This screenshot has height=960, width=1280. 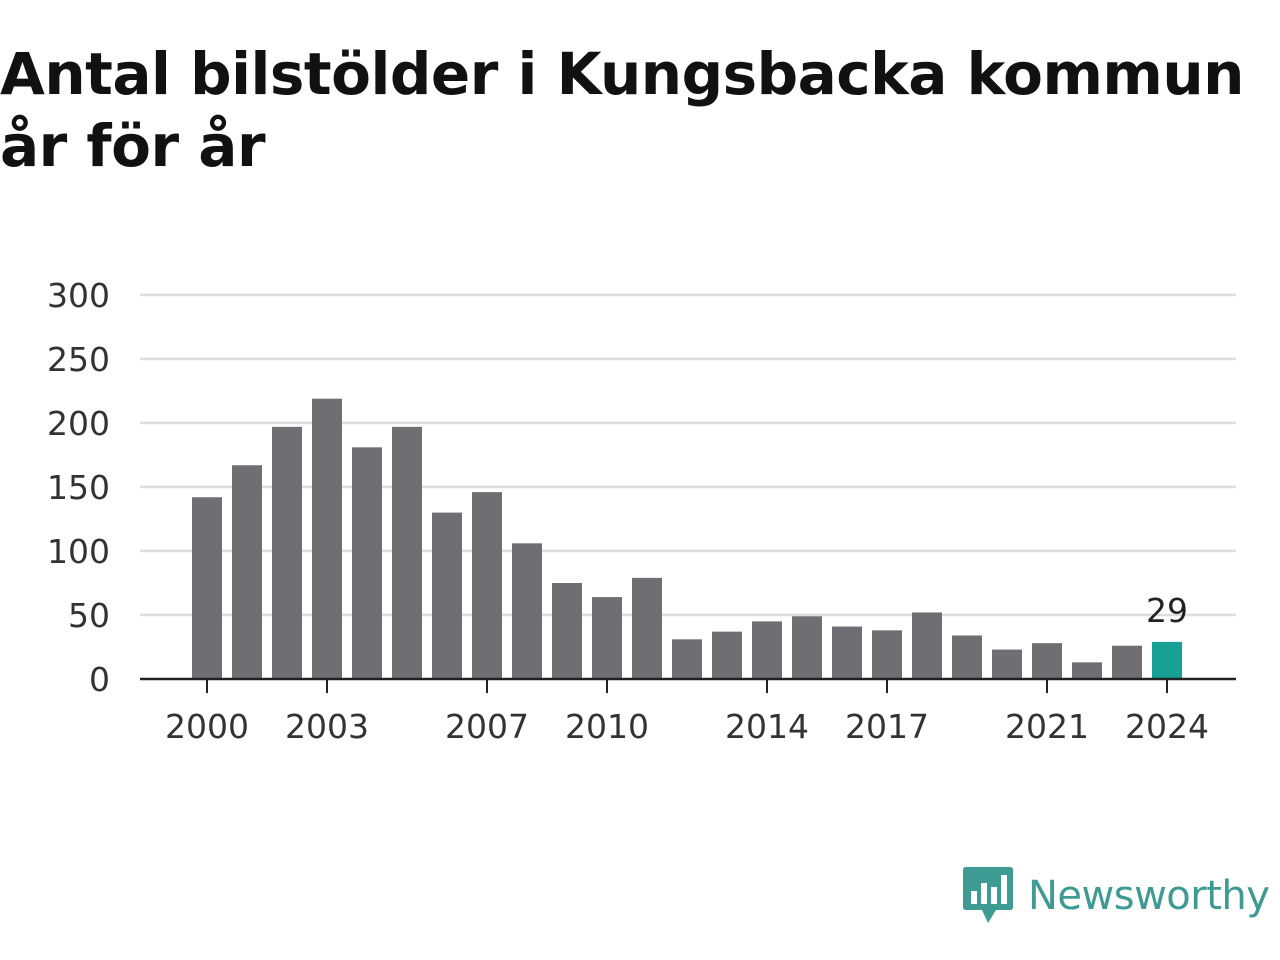 What do you see at coordinates (78, 551) in the screenshot?
I see `y-tick-label-100: 100` at bounding box center [78, 551].